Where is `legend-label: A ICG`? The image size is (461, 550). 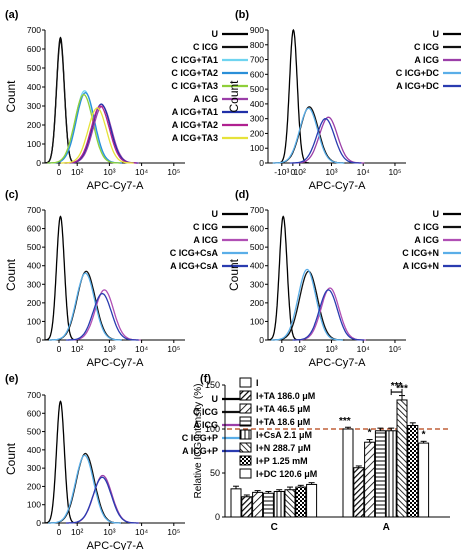
legend-label: A ICG is located at coordinates (426, 240).